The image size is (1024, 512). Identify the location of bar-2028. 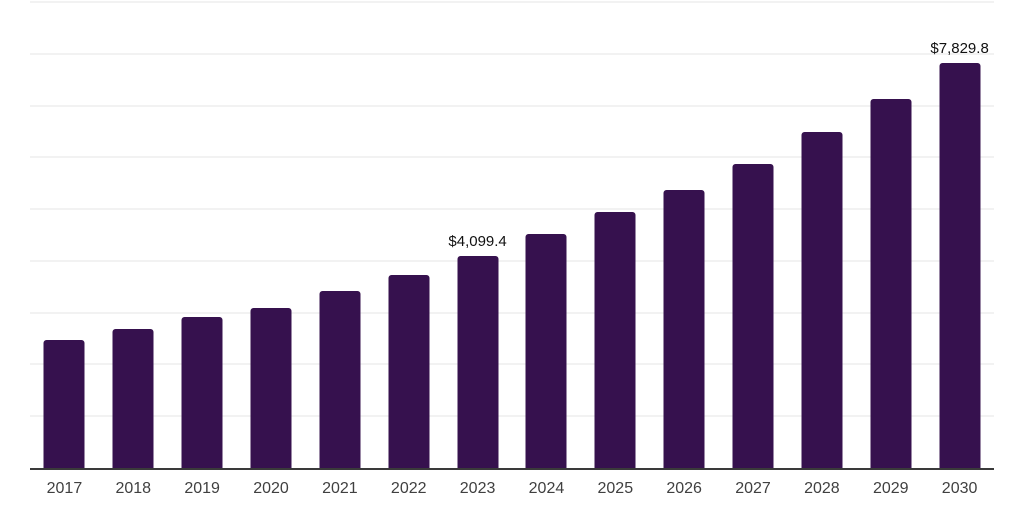
(822, 300).